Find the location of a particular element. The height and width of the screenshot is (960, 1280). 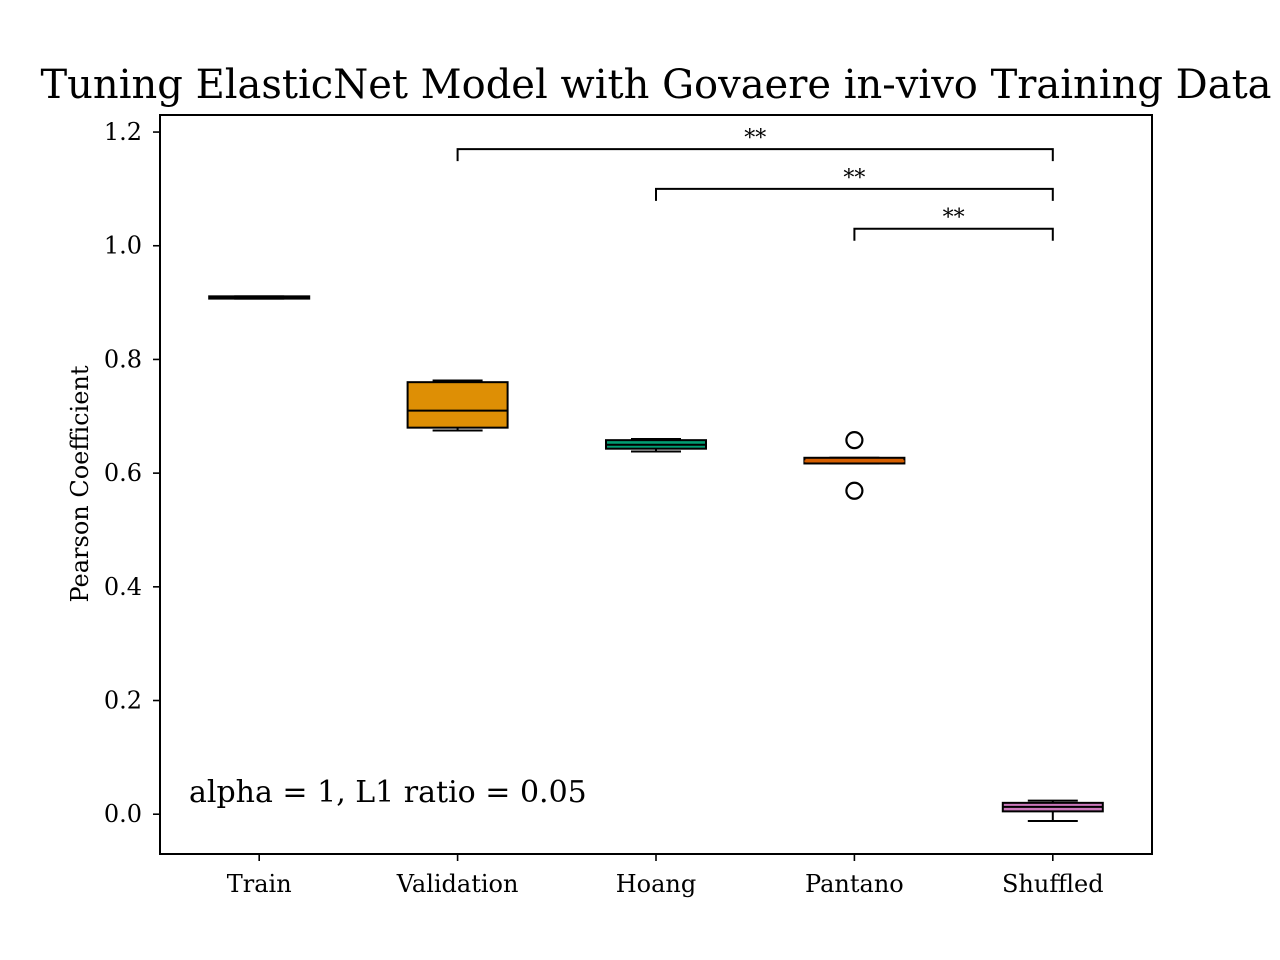

x-axis: Train Validation Hoang Pantano Shuffled is located at coordinates (665, 876).